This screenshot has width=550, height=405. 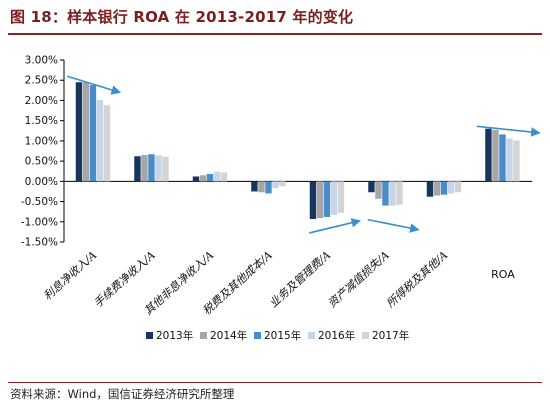 I want to click on y-tick-label: 3.00%, so click(x=41, y=61).